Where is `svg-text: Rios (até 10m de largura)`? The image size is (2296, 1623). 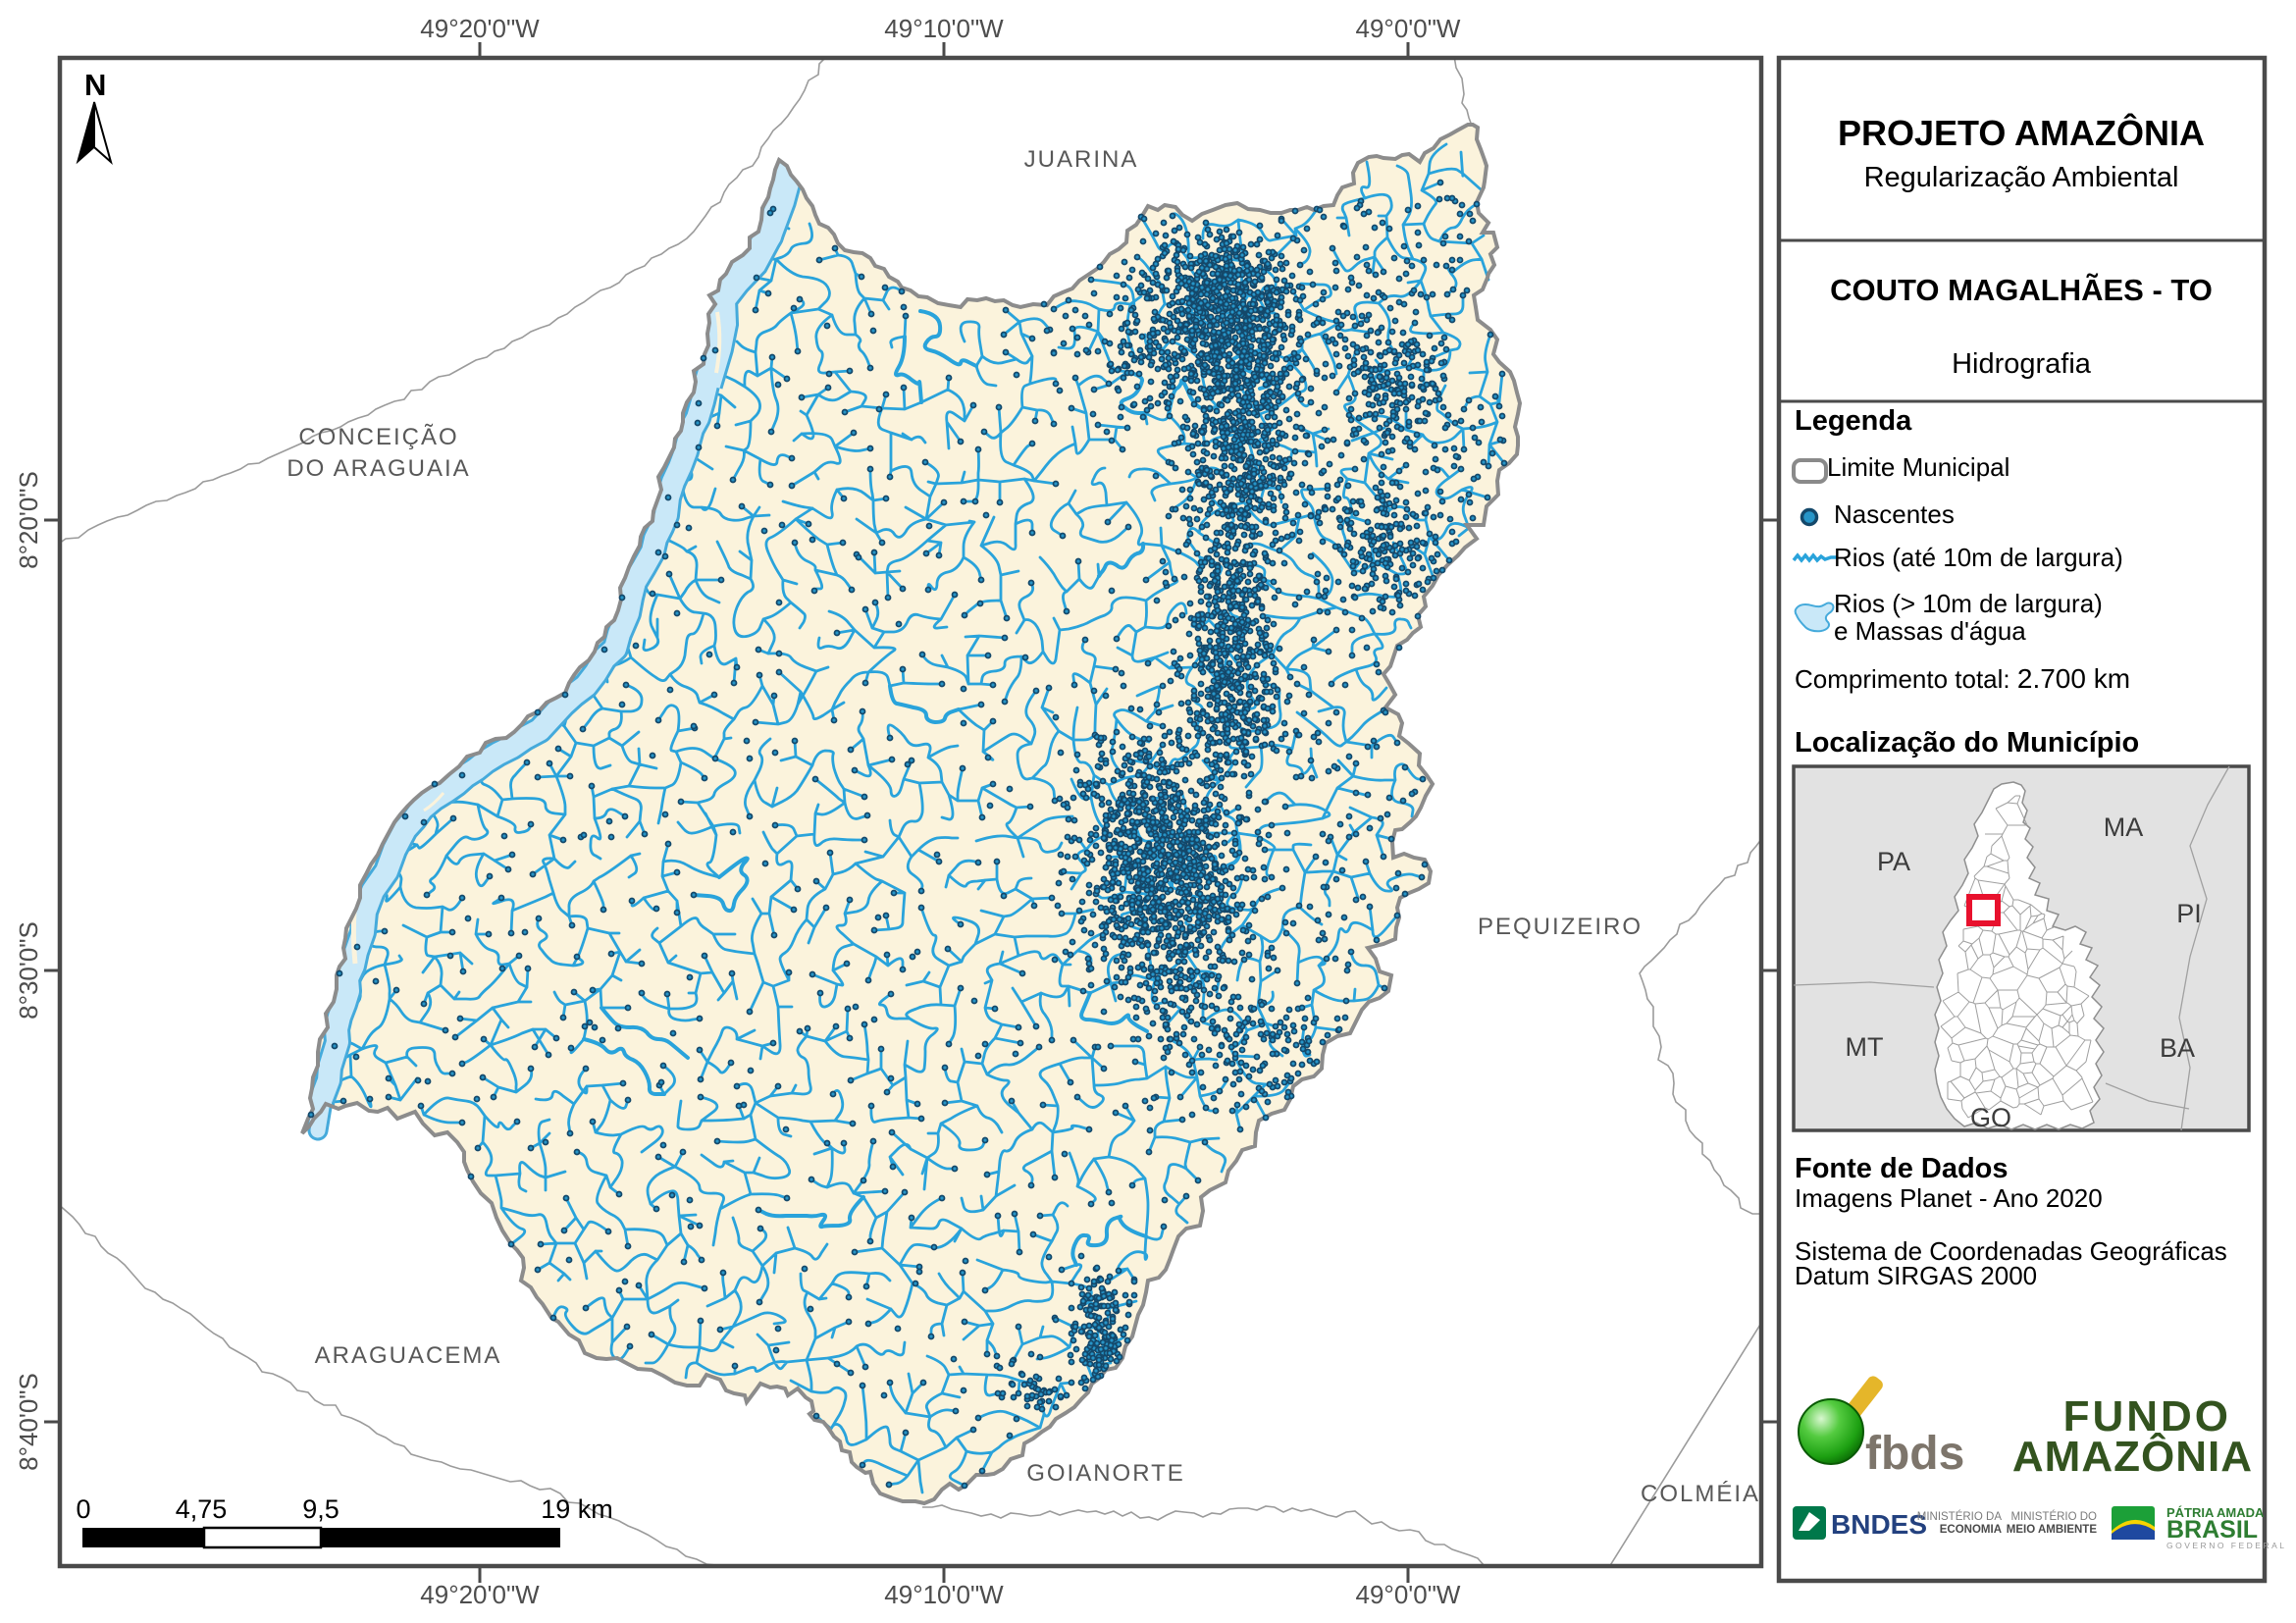 svg-text: Rios (até 10m de largura) is located at coordinates (1978, 557).